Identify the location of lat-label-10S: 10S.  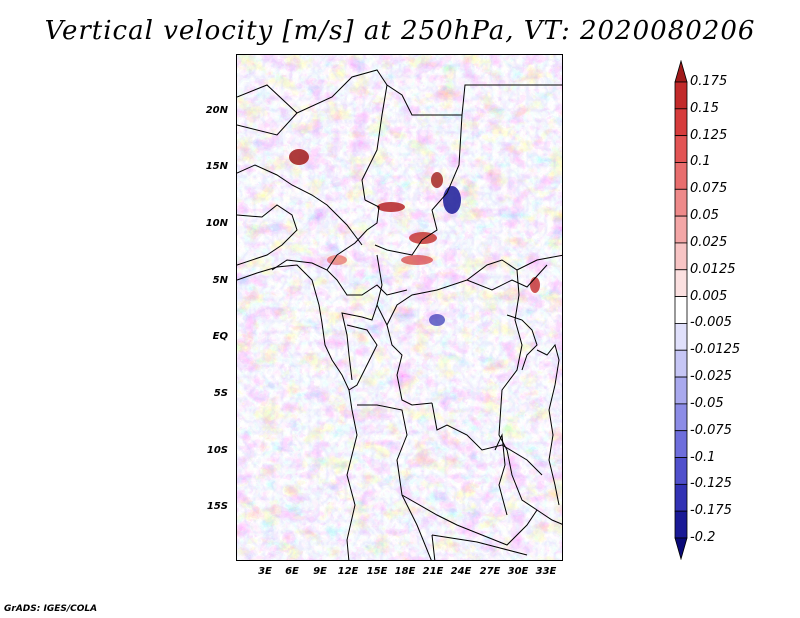
(217, 450).